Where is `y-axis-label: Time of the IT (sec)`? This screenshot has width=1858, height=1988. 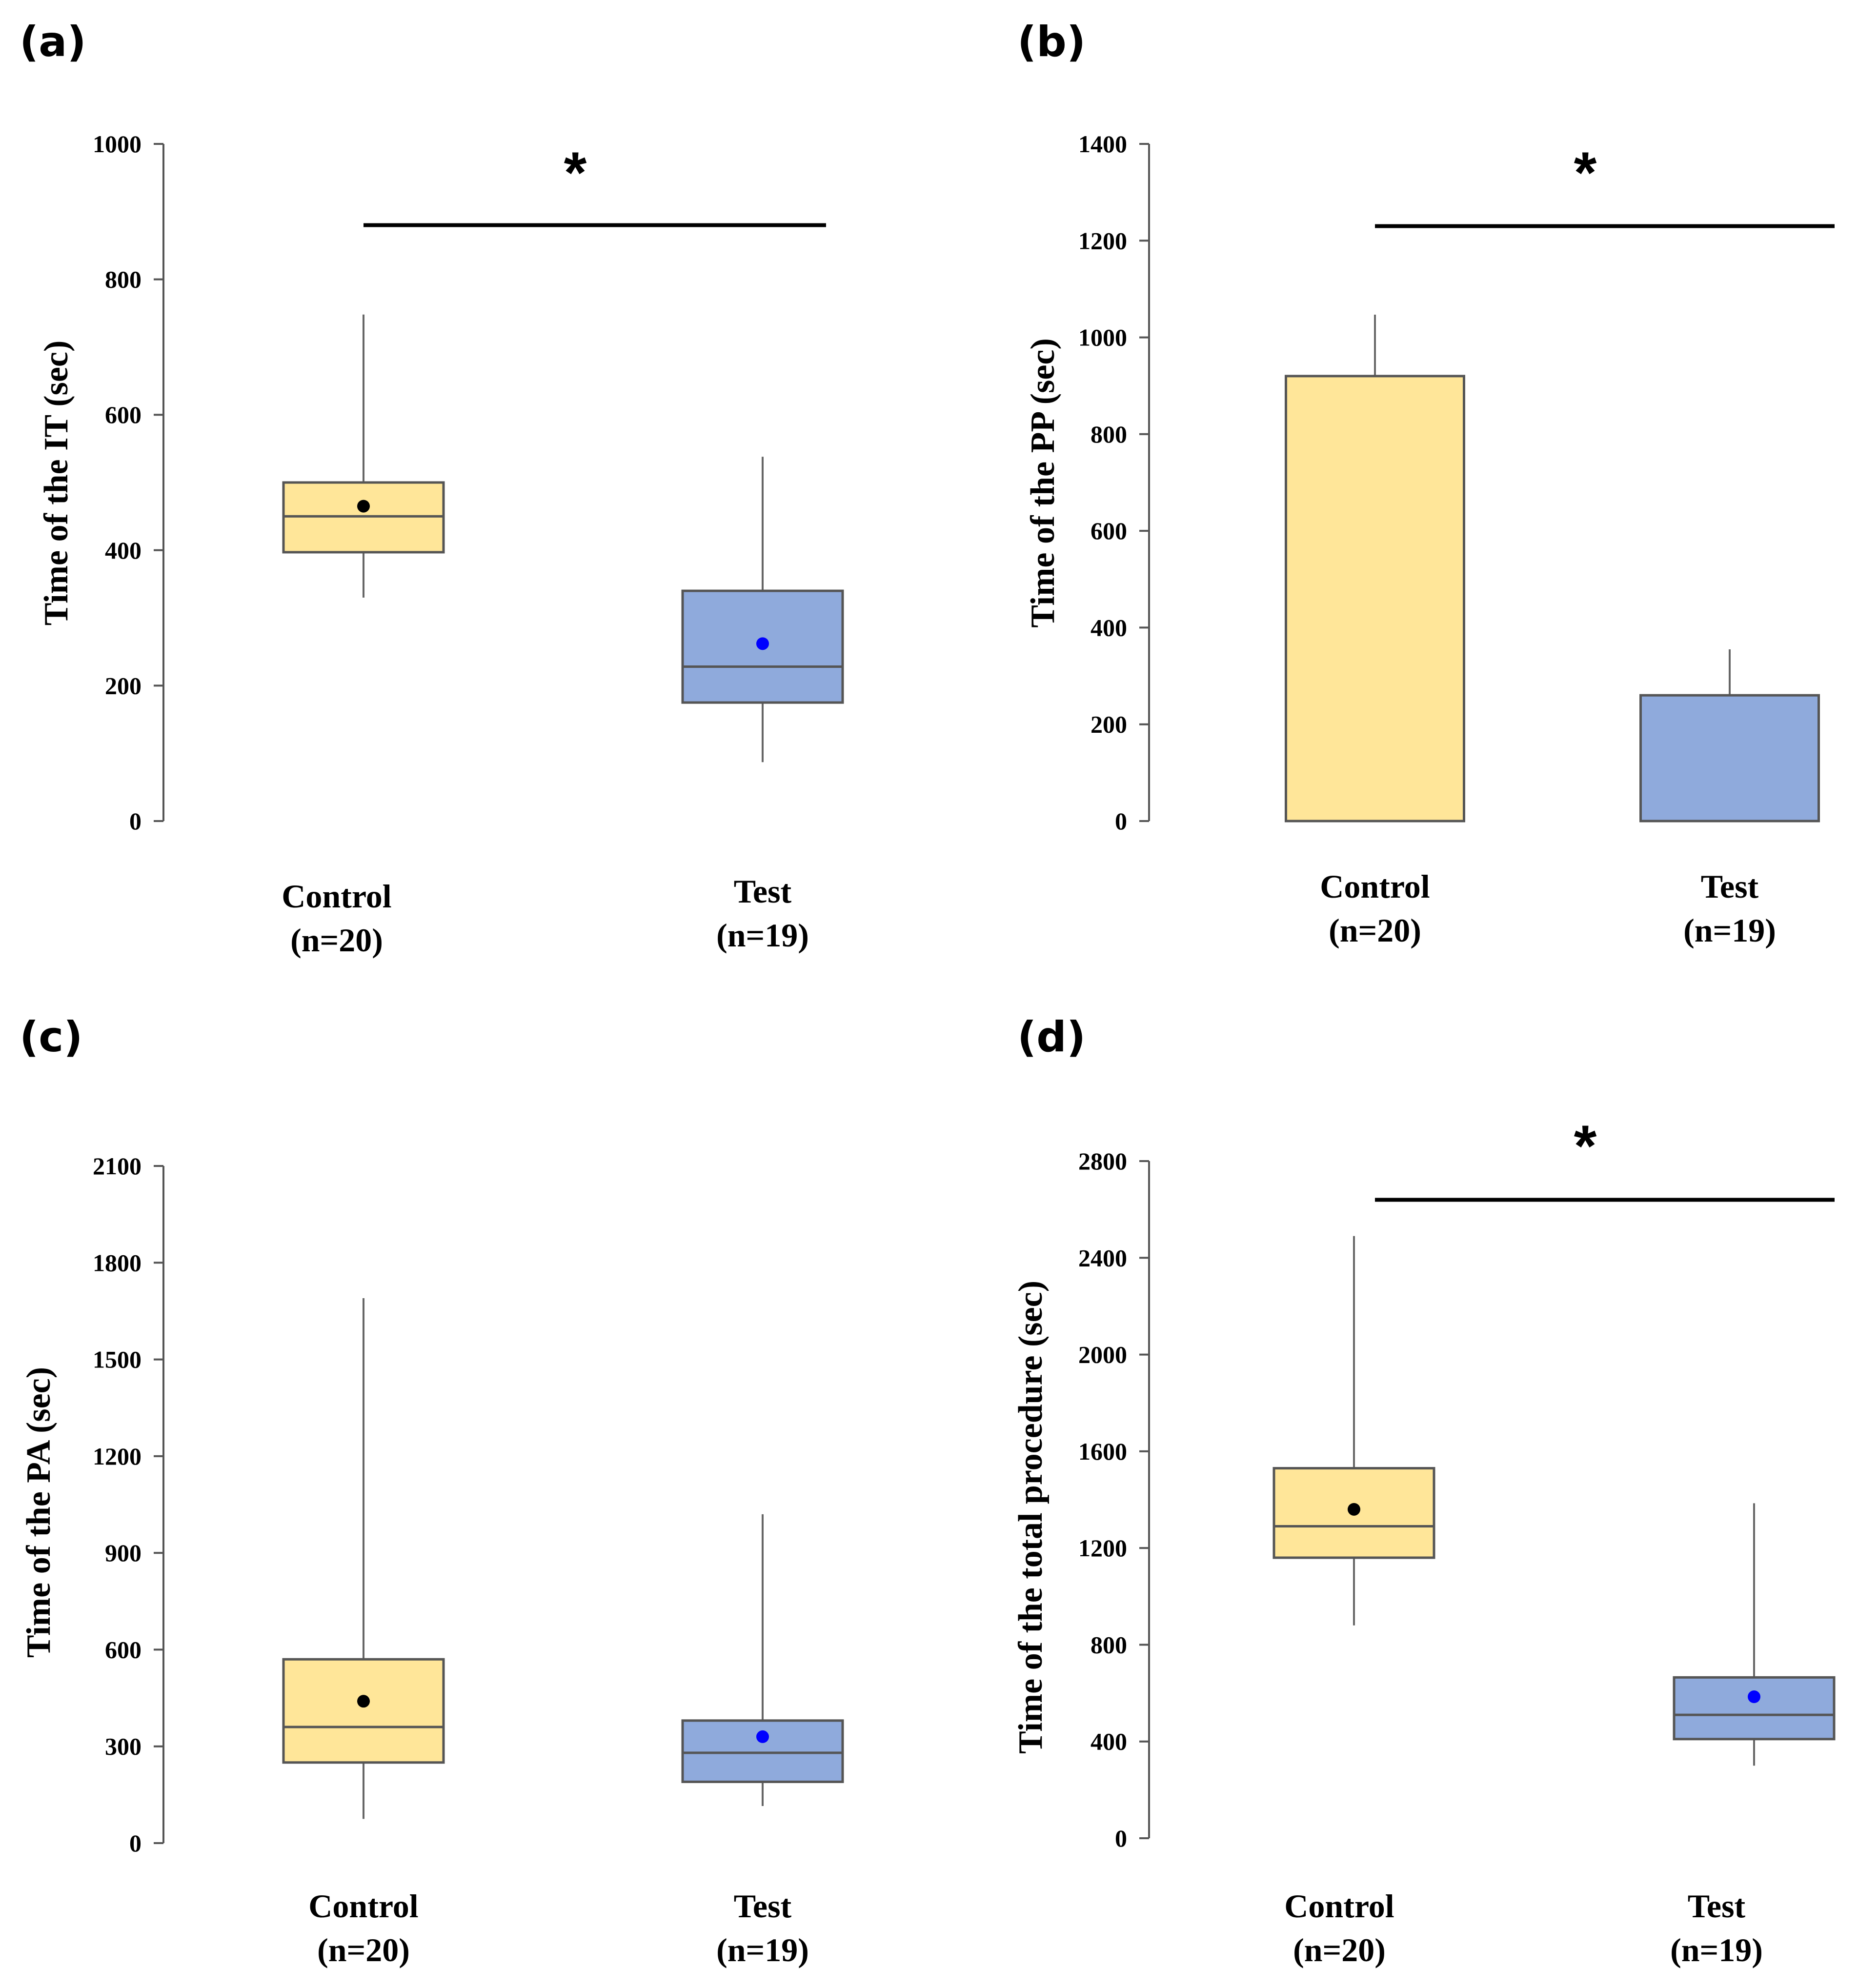
y-axis-label: Time of the IT (sec) is located at coordinates (56, 483).